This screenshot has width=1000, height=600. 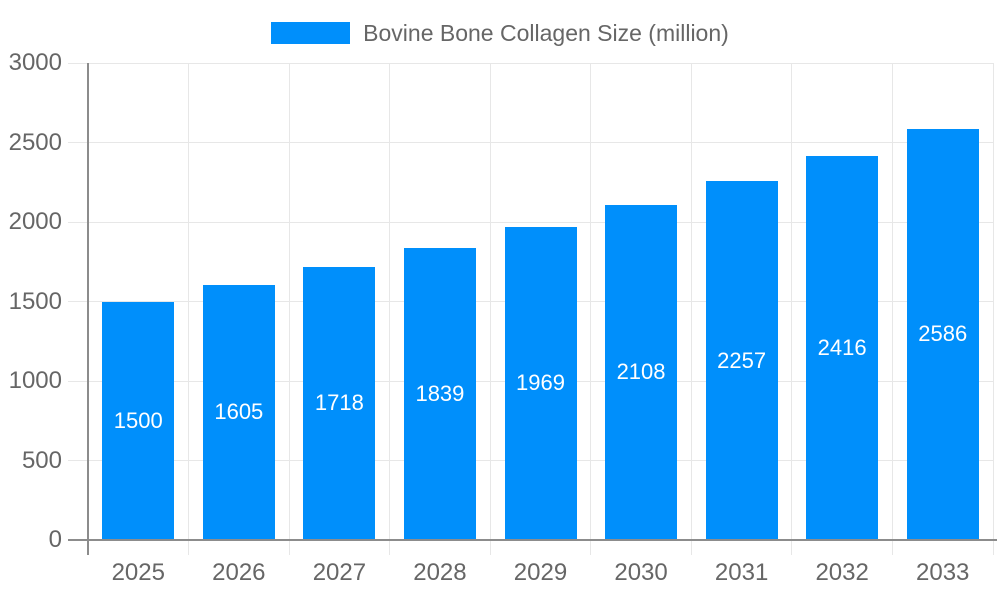 I want to click on y-axis-tick, so click(x=78, y=540).